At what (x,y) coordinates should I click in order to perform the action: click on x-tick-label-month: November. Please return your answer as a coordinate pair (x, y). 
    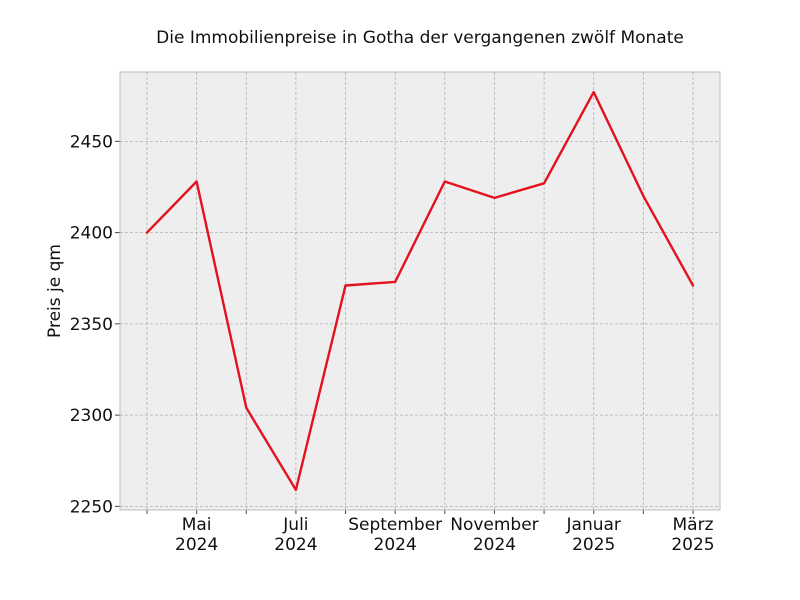
    Looking at the image, I should click on (494, 525).